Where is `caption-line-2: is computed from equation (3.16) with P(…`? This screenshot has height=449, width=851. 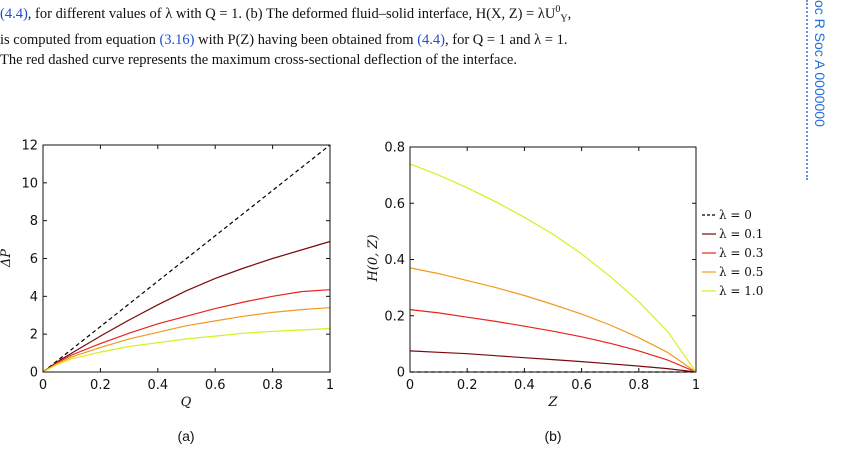
caption-line-2: is computed from equation (3.16) with P(… is located at coordinates (385, 40).